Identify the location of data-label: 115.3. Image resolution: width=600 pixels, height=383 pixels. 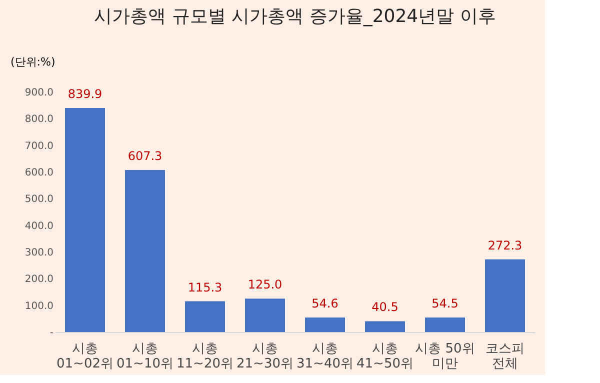
(205, 287).